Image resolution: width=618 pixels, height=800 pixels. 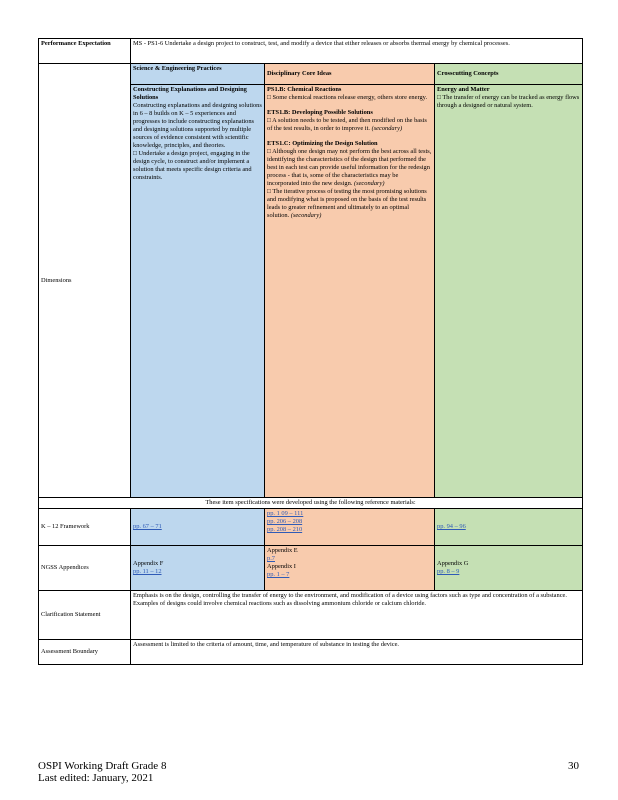 What do you see at coordinates (285, 529) in the screenshot?
I see `framework-dci-link-3: pp. 208 – 210` at bounding box center [285, 529].